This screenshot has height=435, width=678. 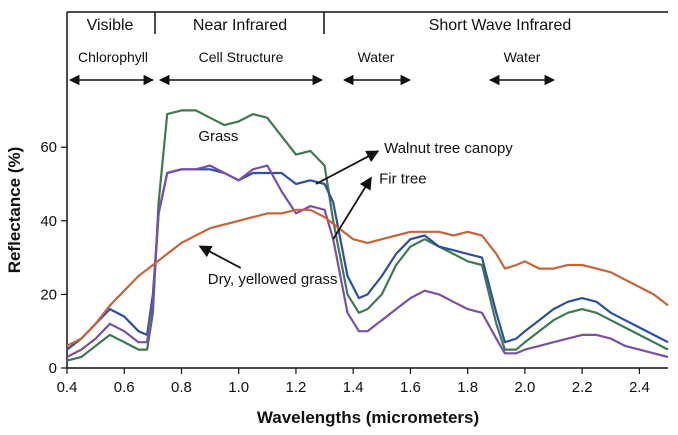 I want to click on annotation-grass: Grass, so click(x=218, y=136).